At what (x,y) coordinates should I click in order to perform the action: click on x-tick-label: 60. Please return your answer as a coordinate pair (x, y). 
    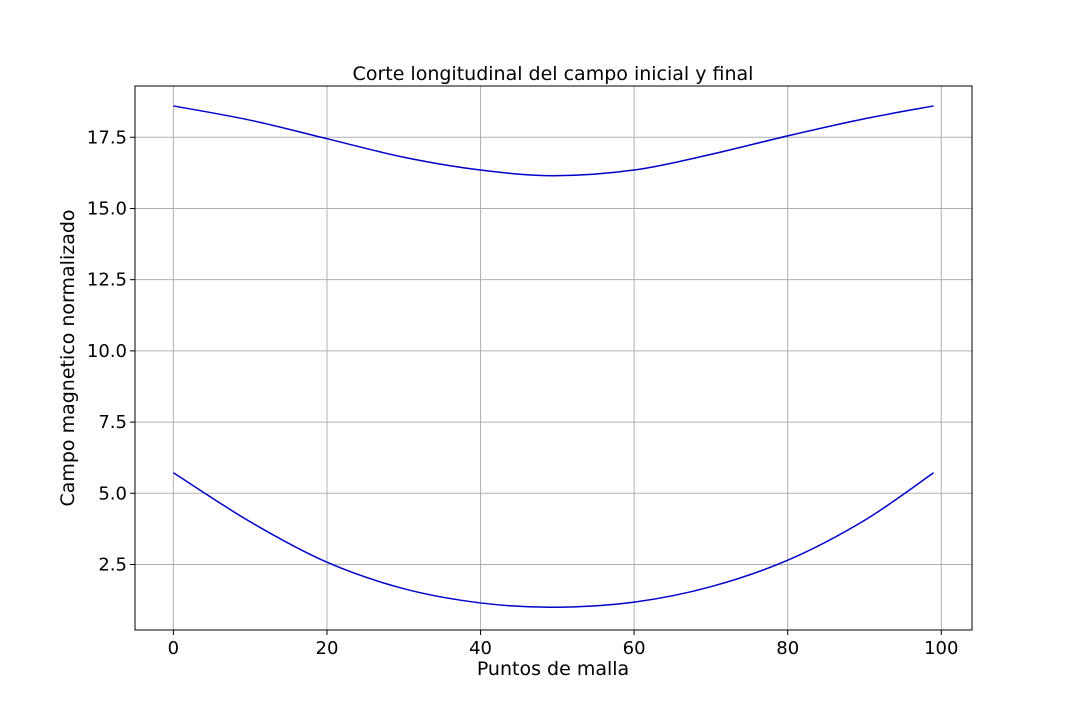
    Looking at the image, I should click on (634, 648).